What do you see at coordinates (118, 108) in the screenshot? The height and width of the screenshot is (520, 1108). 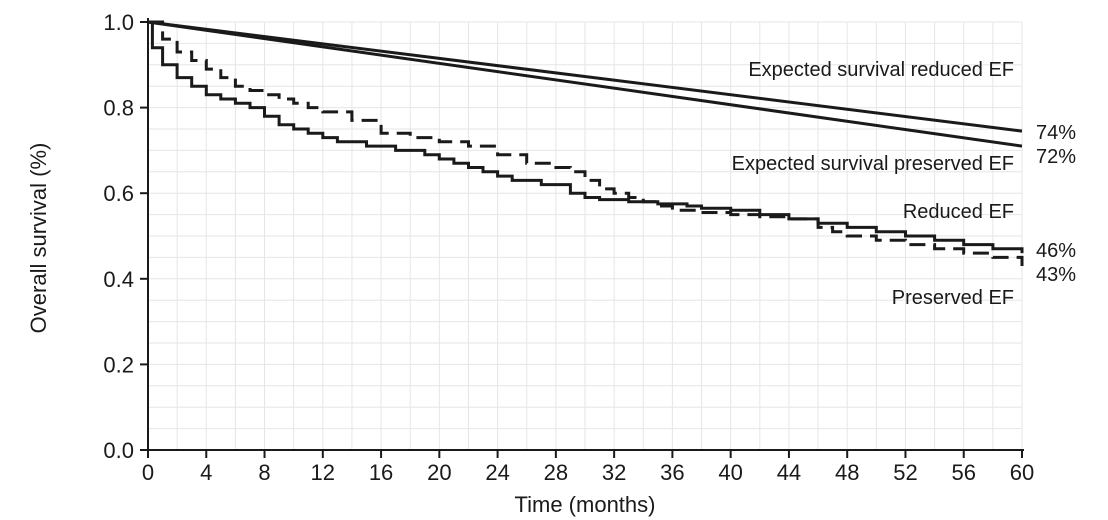 I see `y-tick-label: 0.8` at bounding box center [118, 108].